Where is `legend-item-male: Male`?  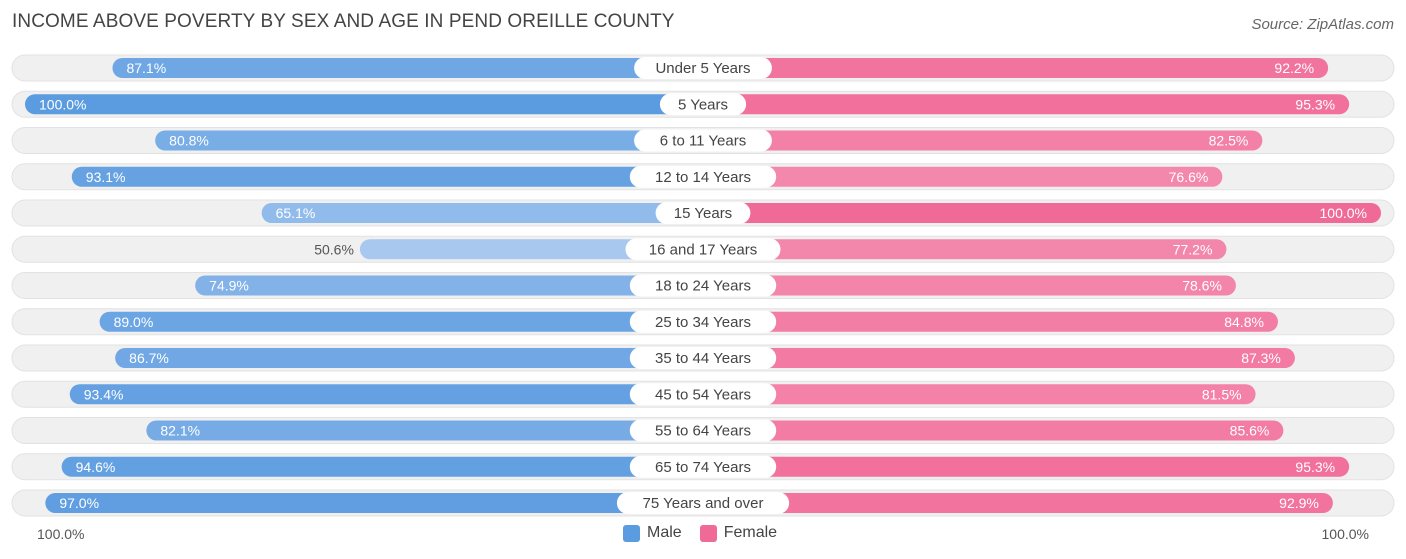
legend-item-male: Male is located at coordinates (652, 533).